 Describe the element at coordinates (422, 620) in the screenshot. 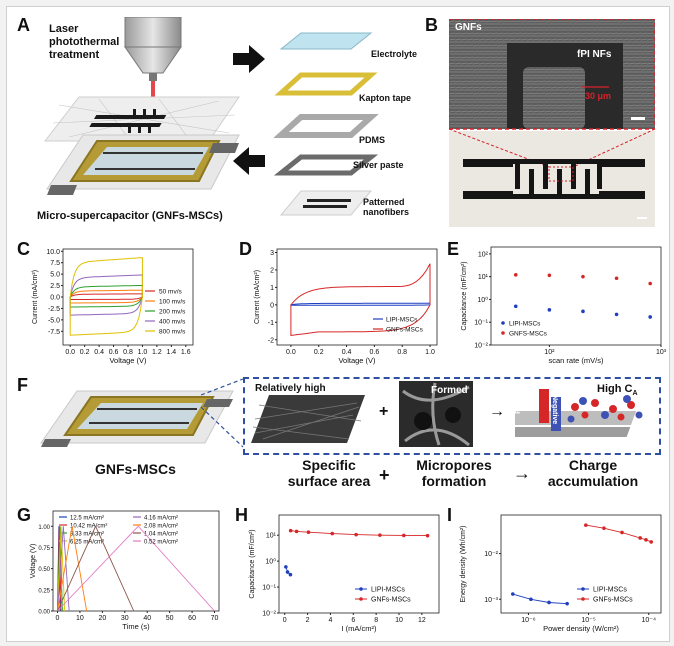

I see `x-tick-label: 12` at that location.